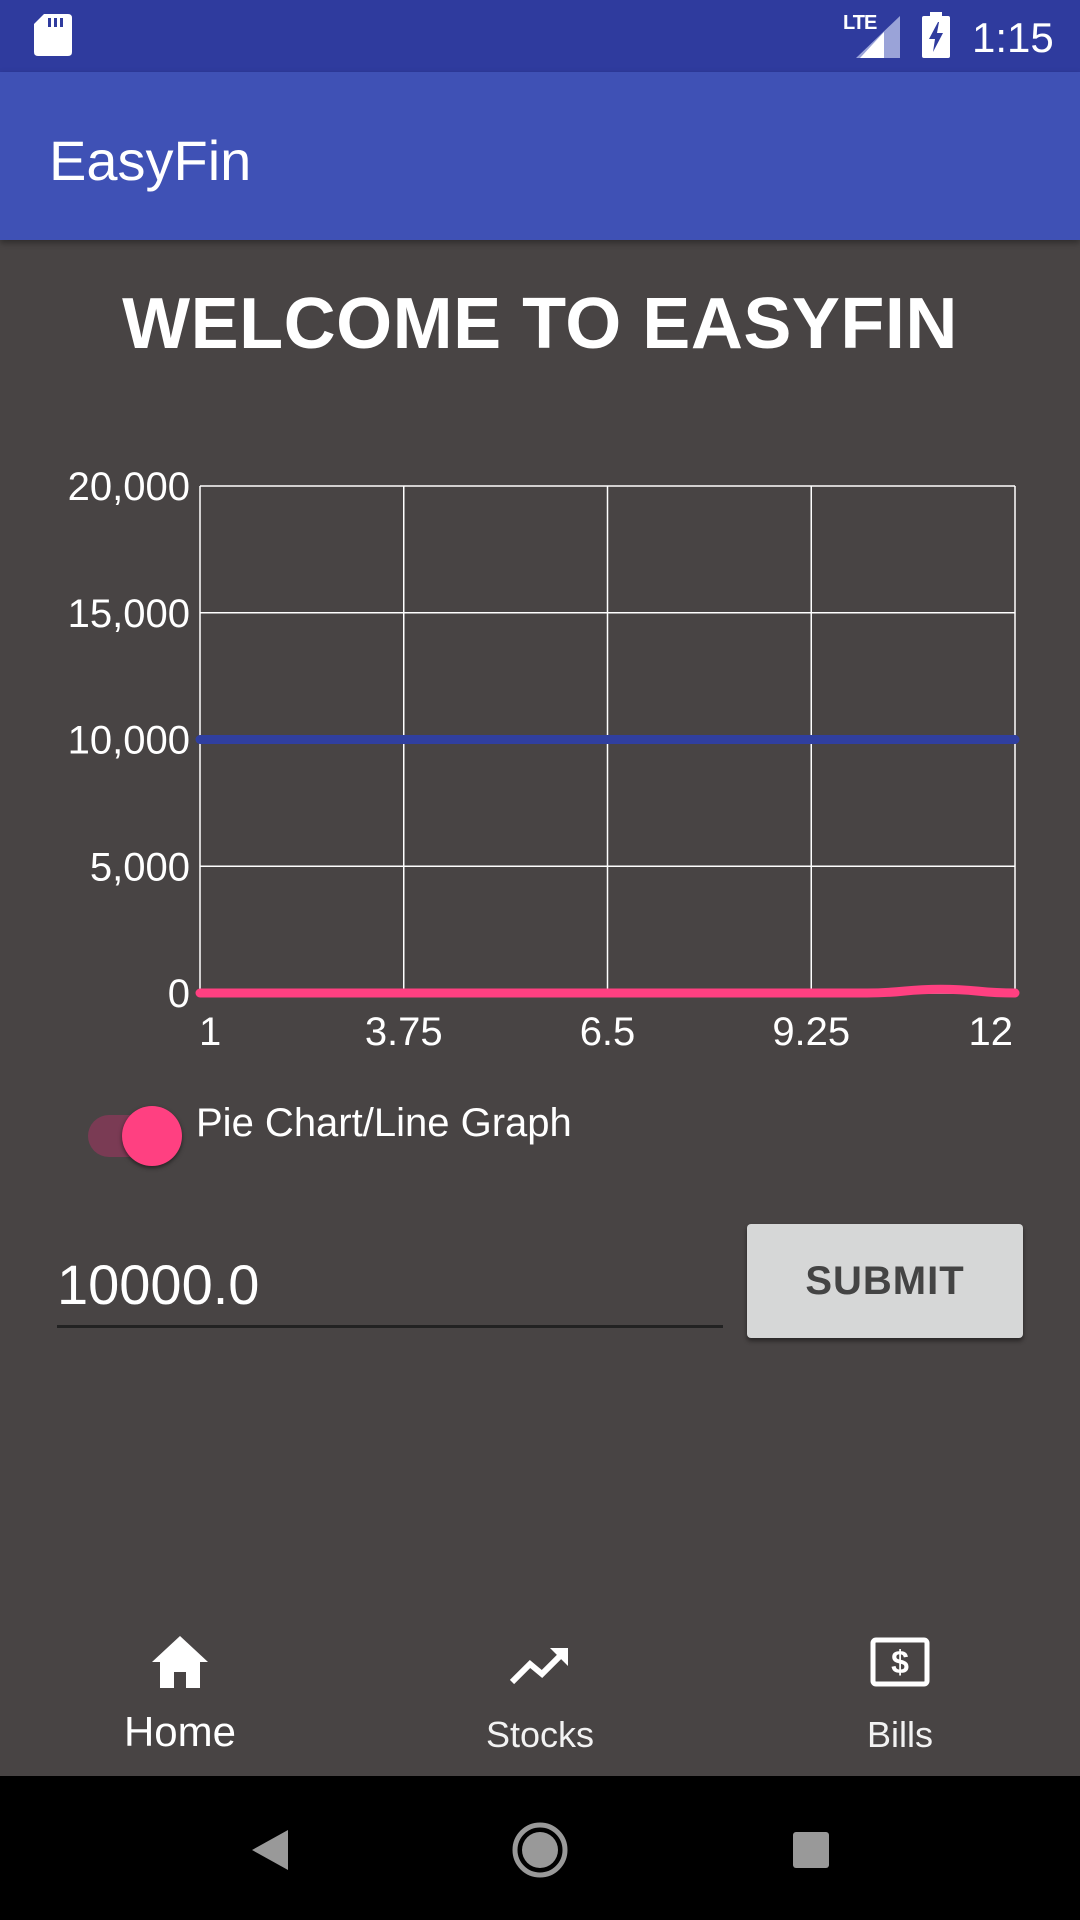 Image resolution: width=1080 pixels, height=1920 pixels. I want to click on bill-icon: $, so click(900, 1662).